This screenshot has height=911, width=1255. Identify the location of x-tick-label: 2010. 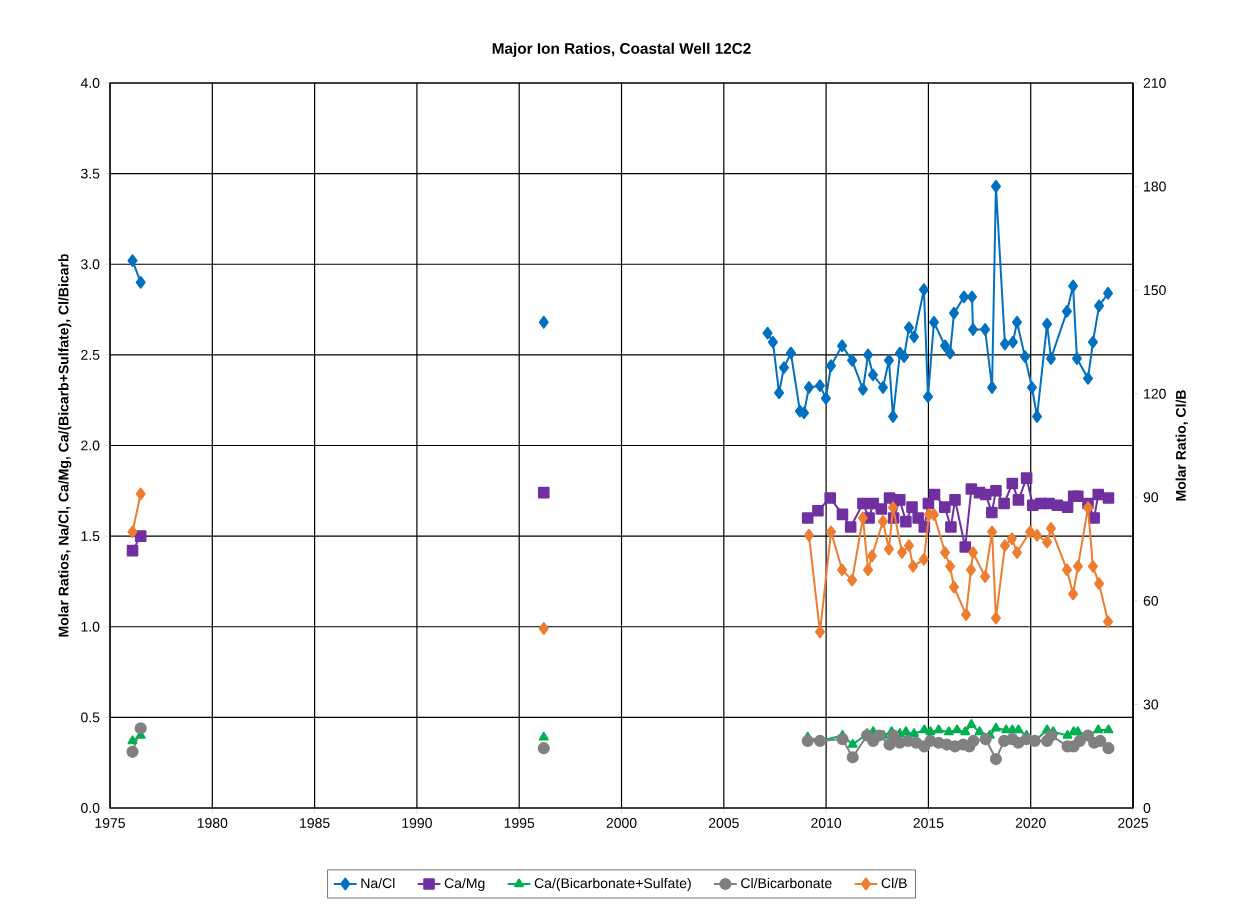
(826, 823).